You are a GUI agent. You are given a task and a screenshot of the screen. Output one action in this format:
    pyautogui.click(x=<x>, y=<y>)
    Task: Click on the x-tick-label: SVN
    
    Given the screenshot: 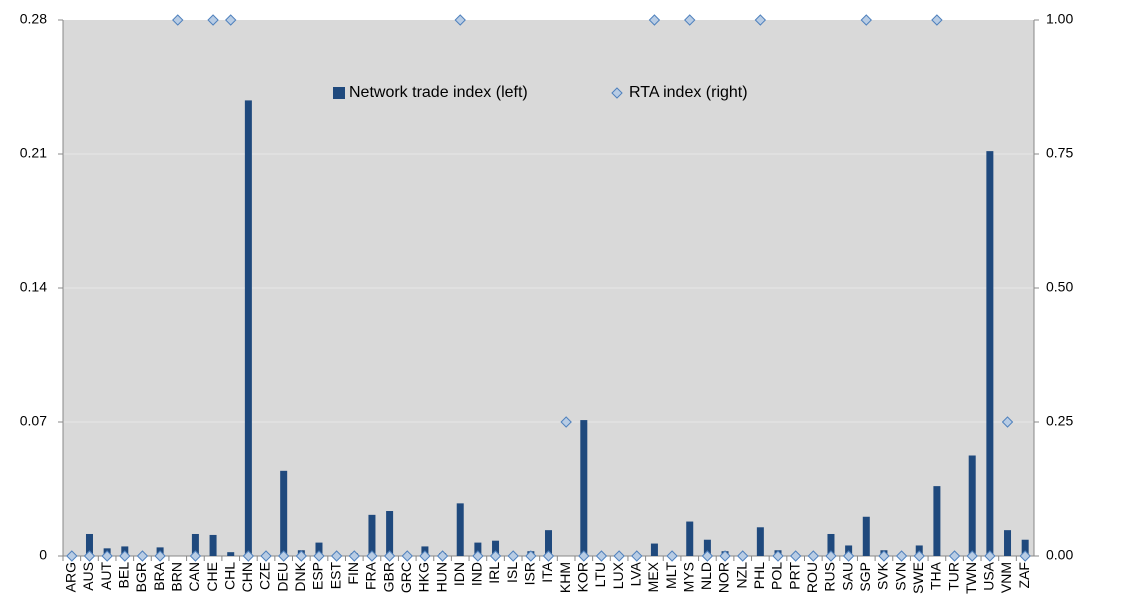 What is the action you would take?
    pyautogui.click(x=900, y=576)
    